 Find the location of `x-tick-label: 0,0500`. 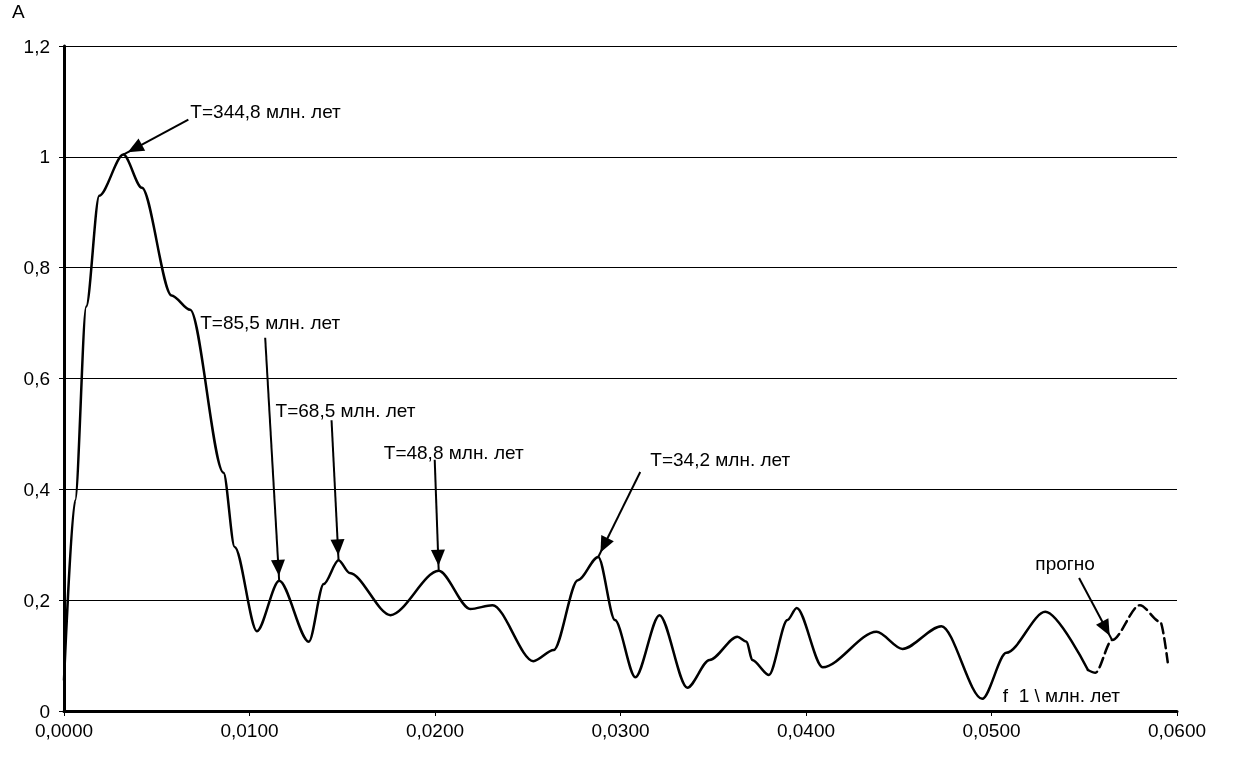

x-tick-label: 0,0500 is located at coordinates (991, 730).